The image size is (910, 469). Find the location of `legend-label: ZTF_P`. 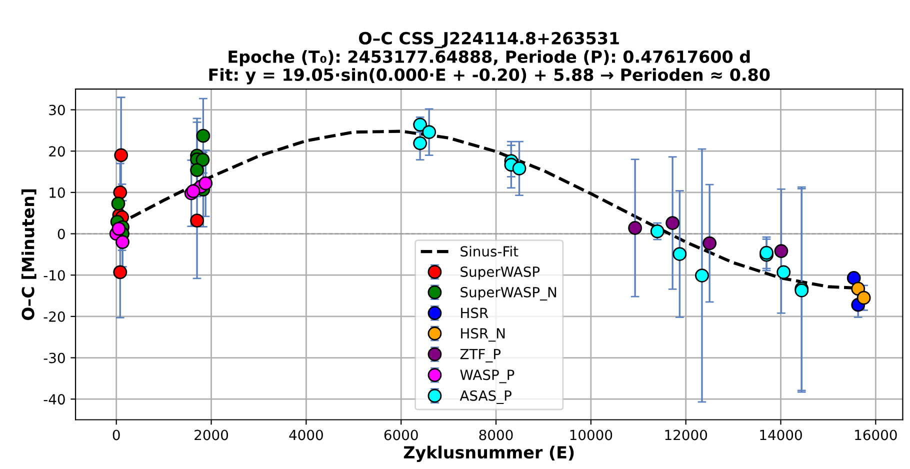

legend-label: ZTF_P is located at coordinates (480, 355).